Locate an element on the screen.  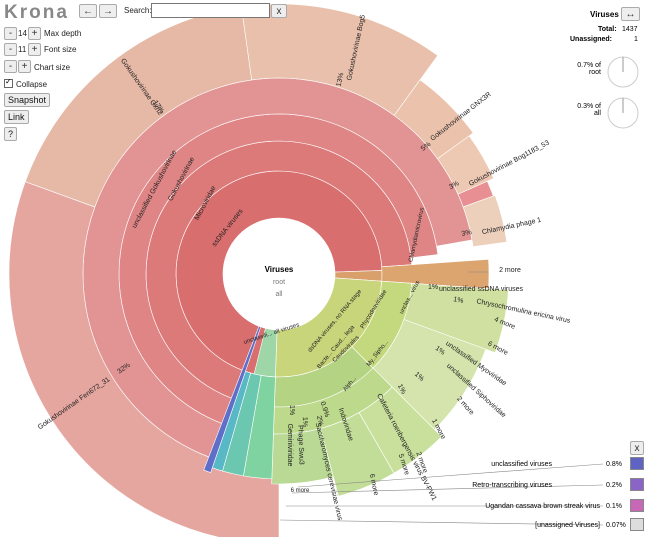
max-depth-value: 14 is located at coordinates (22, 33).